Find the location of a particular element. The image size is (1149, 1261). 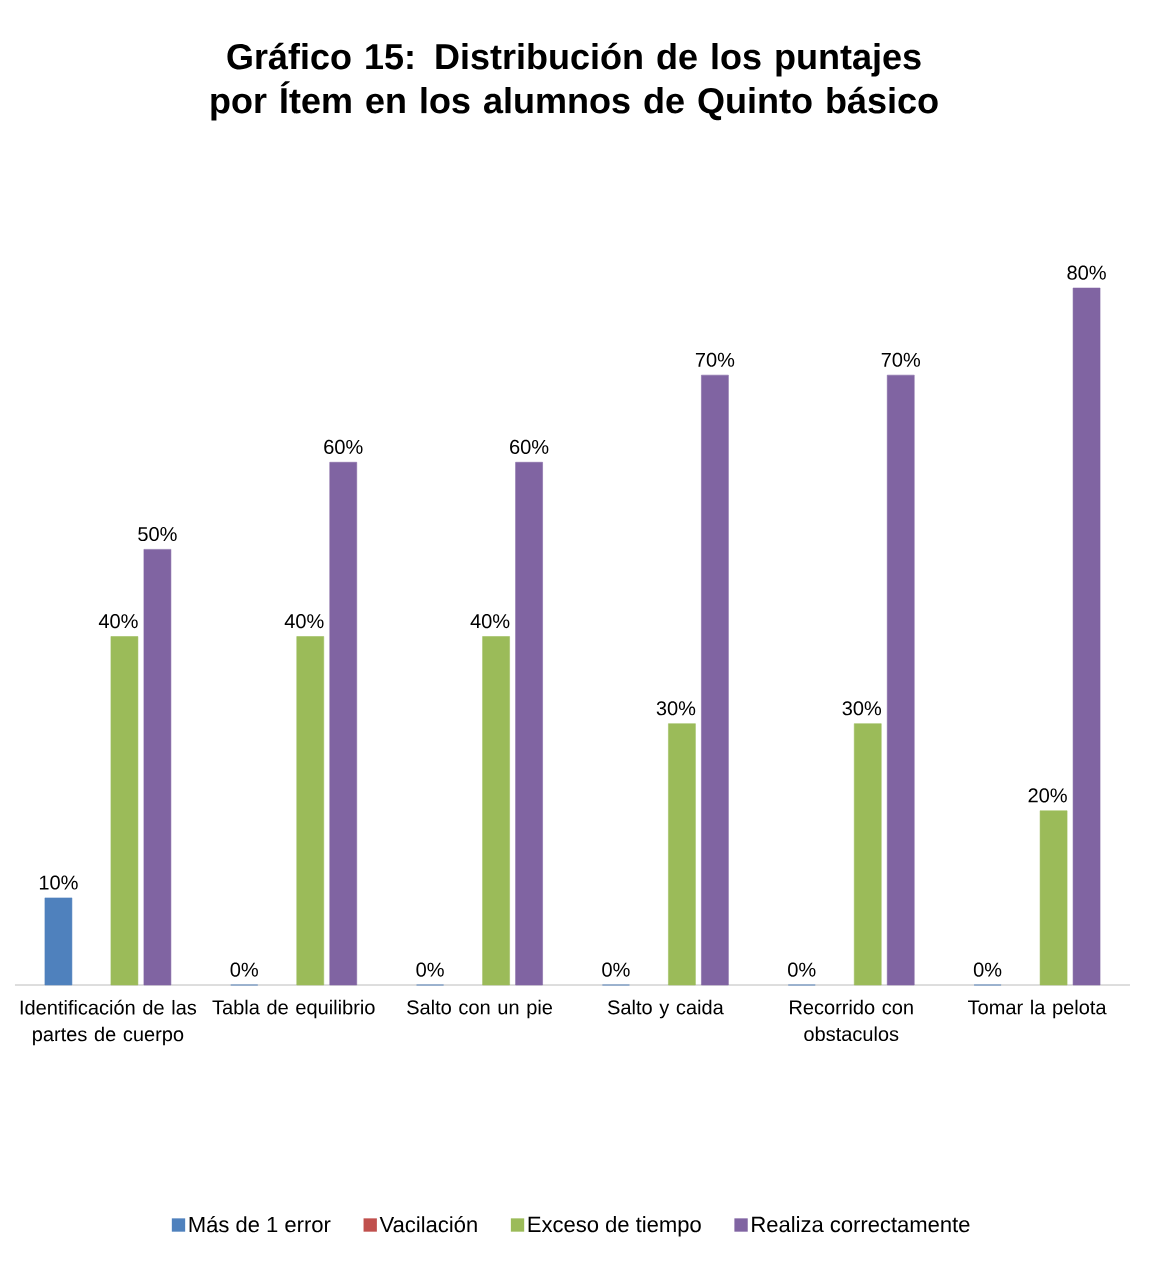

legend-label: Vacilación is located at coordinates (428, 1224).